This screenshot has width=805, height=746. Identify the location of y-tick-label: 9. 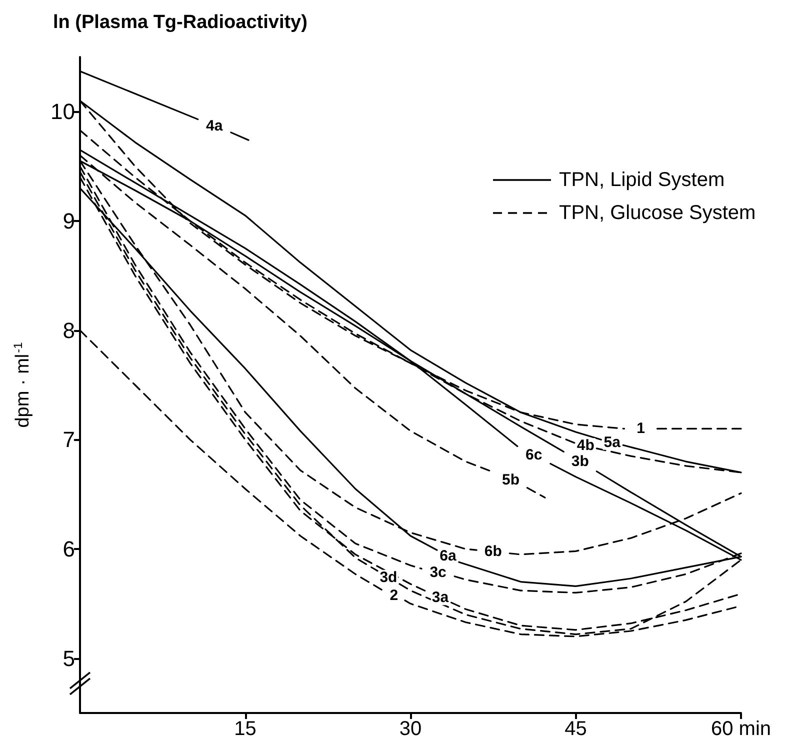
(68, 221).